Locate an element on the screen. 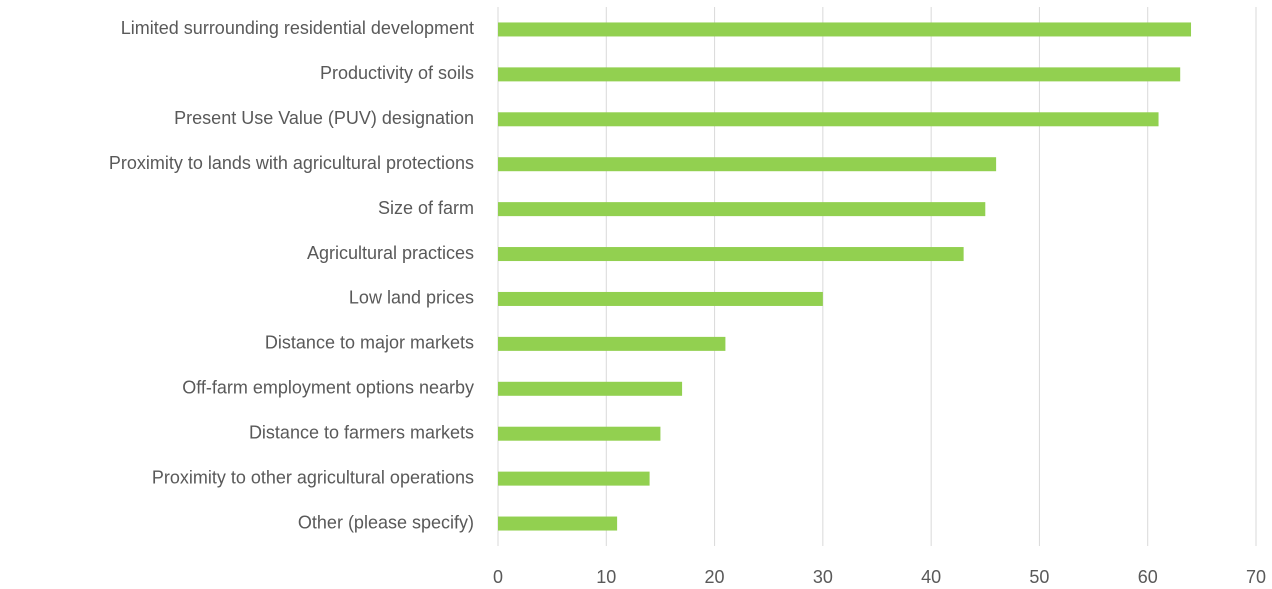 The height and width of the screenshot is (589, 1272). y-tick-label: Low land prices is located at coordinates (411, 298).